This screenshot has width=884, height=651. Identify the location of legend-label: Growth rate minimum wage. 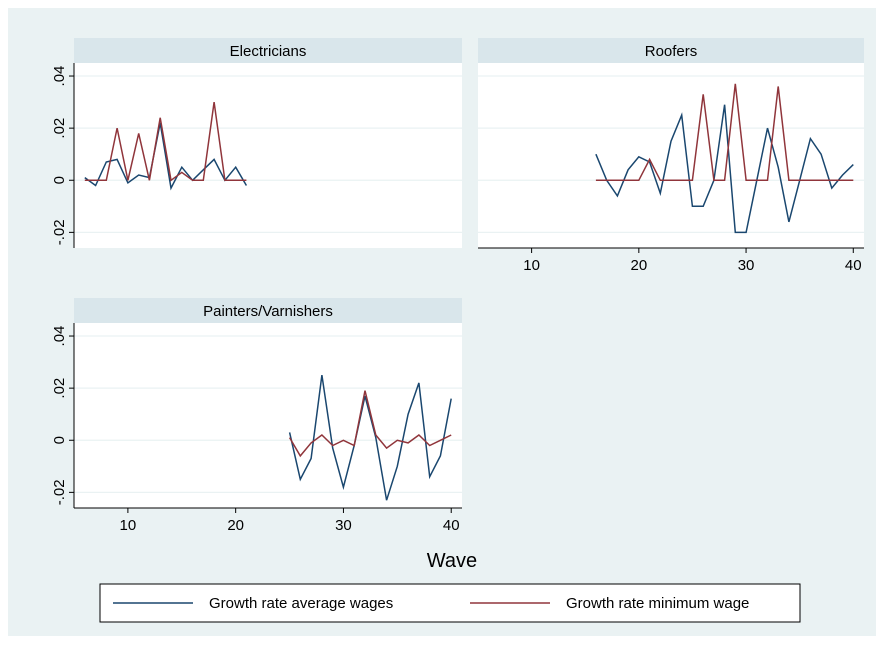
(657, 603).